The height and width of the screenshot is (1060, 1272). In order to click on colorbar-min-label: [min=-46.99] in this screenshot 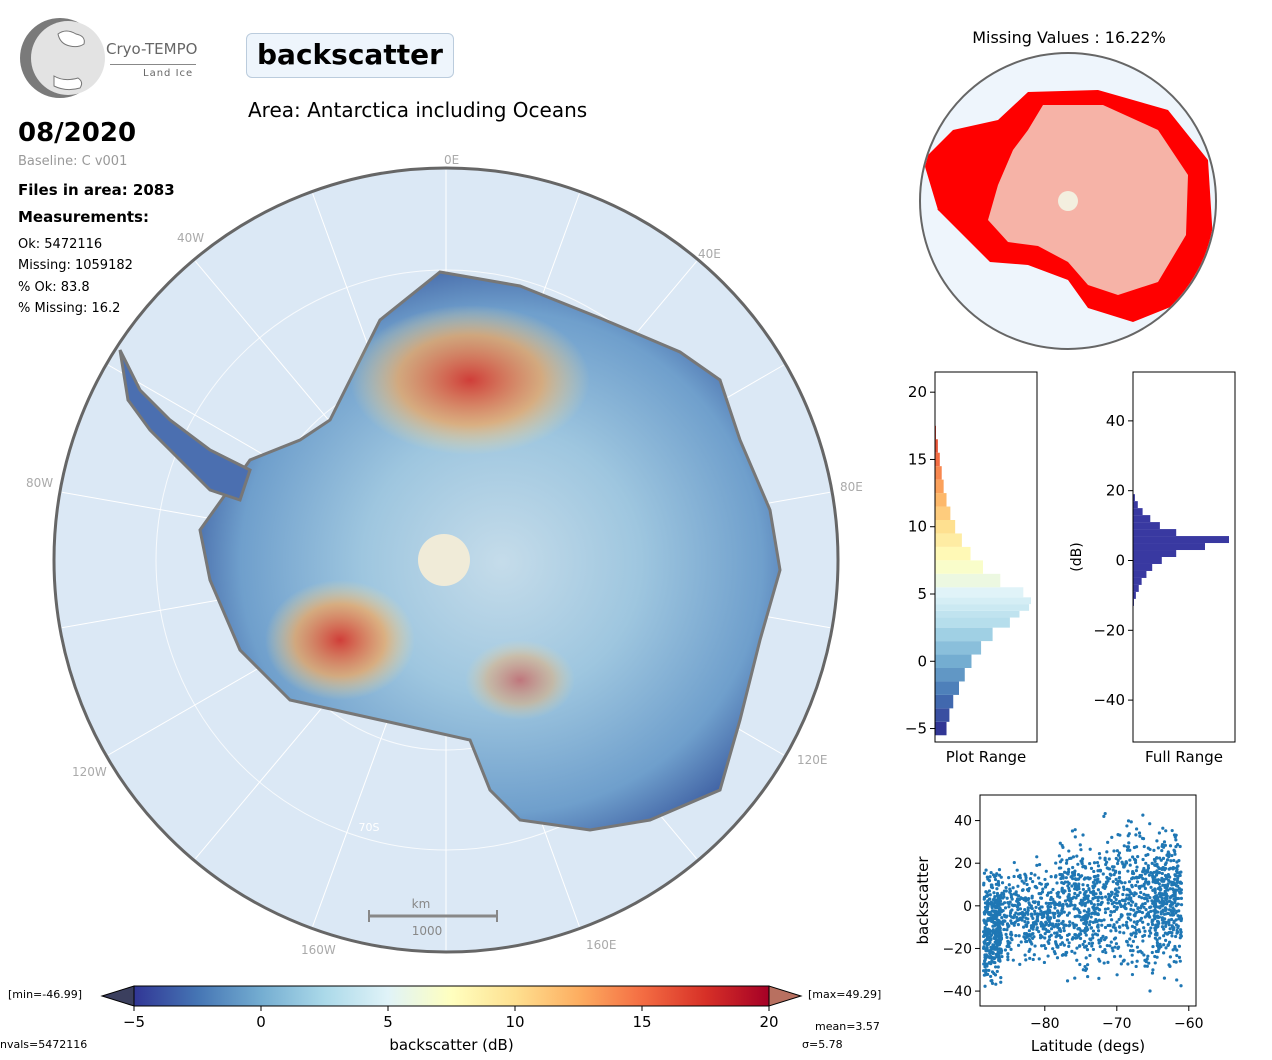, I will do `click(45, 994)`.